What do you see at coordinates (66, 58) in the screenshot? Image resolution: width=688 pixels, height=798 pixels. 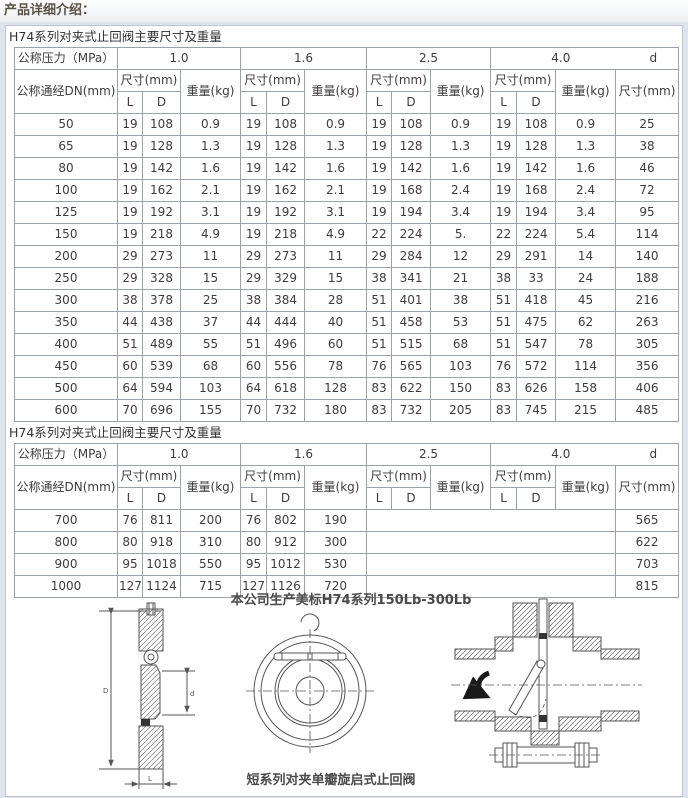 I see `pressure-label: 公称压力（MPa）` at bounding box center [66, 58].